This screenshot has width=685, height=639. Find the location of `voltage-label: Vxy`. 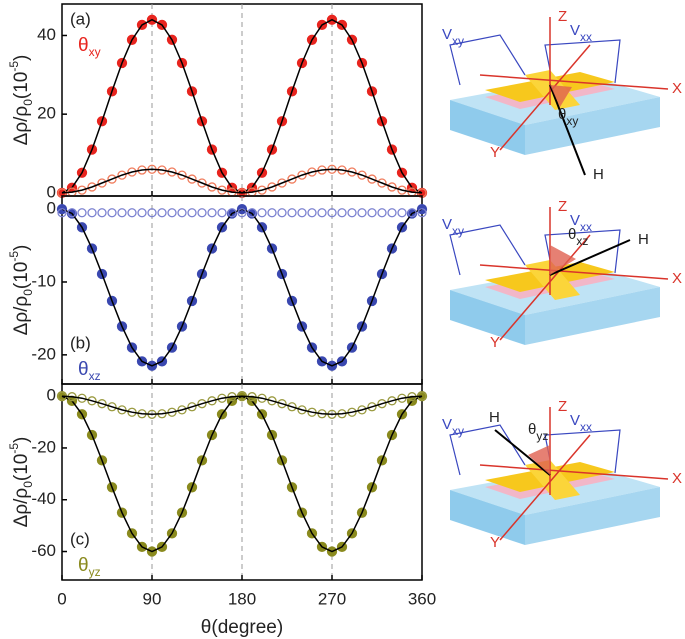

voltage-label: Vxy is located at coordinates (453, 37).